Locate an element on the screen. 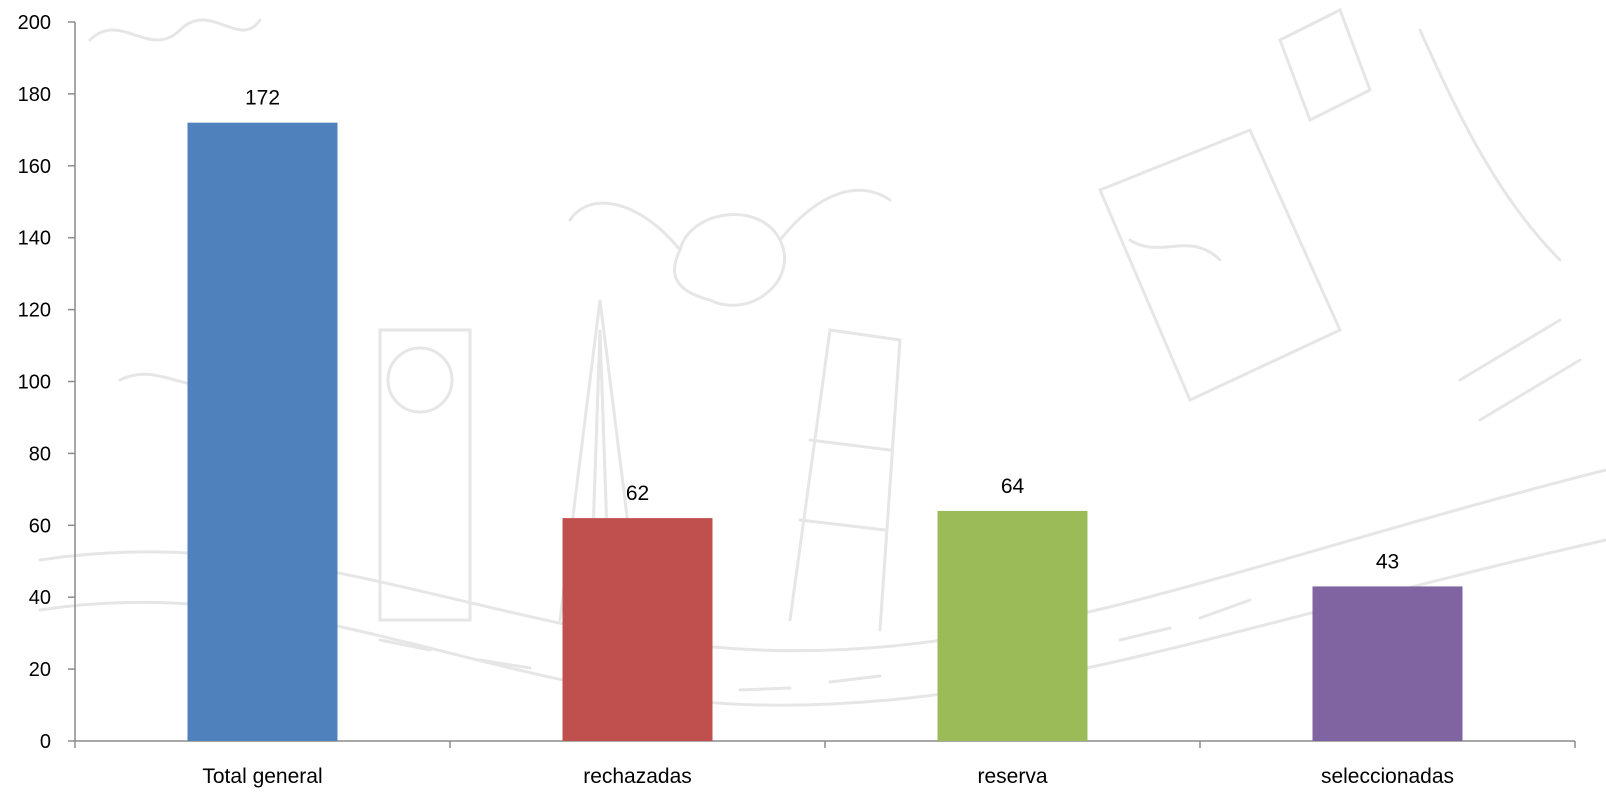 This screenshot has width=1606, height=806. y-tick-label: 200 is located at coordinates (34, 23).